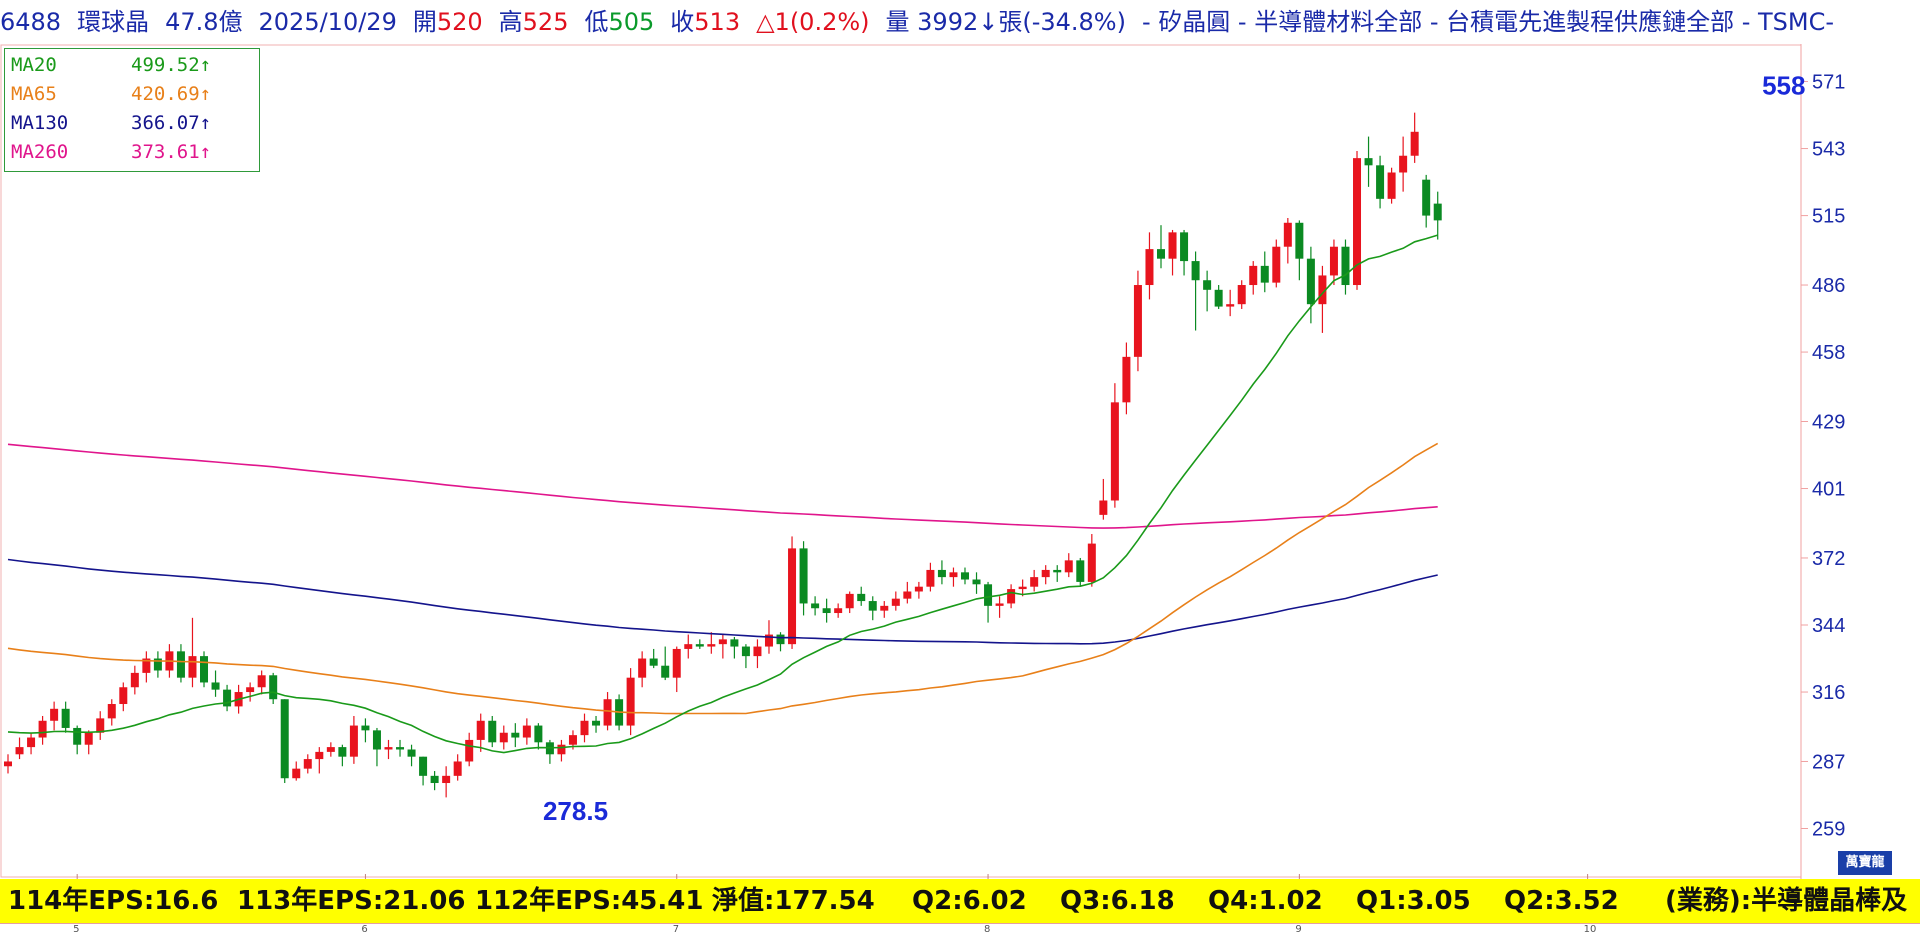 The image size is (1920, 940). Describe the element at coordinates (171, 152) in the screenshot. I see `legend-value: 373.61↑` at that location.